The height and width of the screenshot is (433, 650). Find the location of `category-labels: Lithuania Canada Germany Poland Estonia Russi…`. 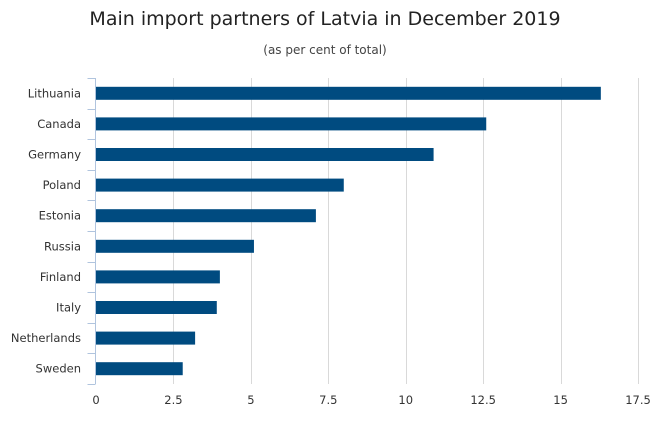

category-labels: Lithuania Canada Germany Poland Estonia Russi… is located at coordinates (46, 230).